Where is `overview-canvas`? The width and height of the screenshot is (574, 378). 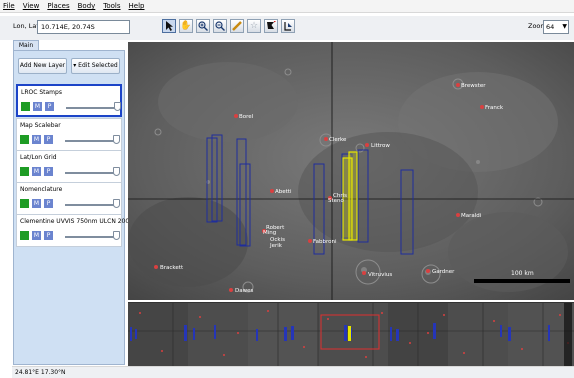
overview-canvas is located at coordinates (351, 334).